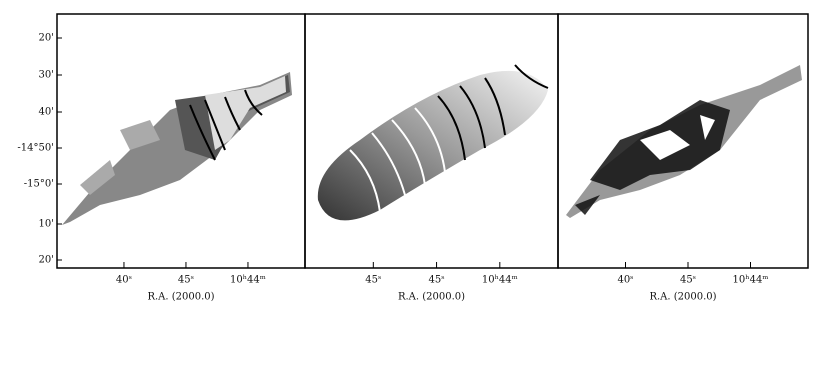 The width and height of the screenshot is (830, 390). Describe the element at coordinates (46, 224) in the screenshot. I see `y-tick-label: 10'` at that location.